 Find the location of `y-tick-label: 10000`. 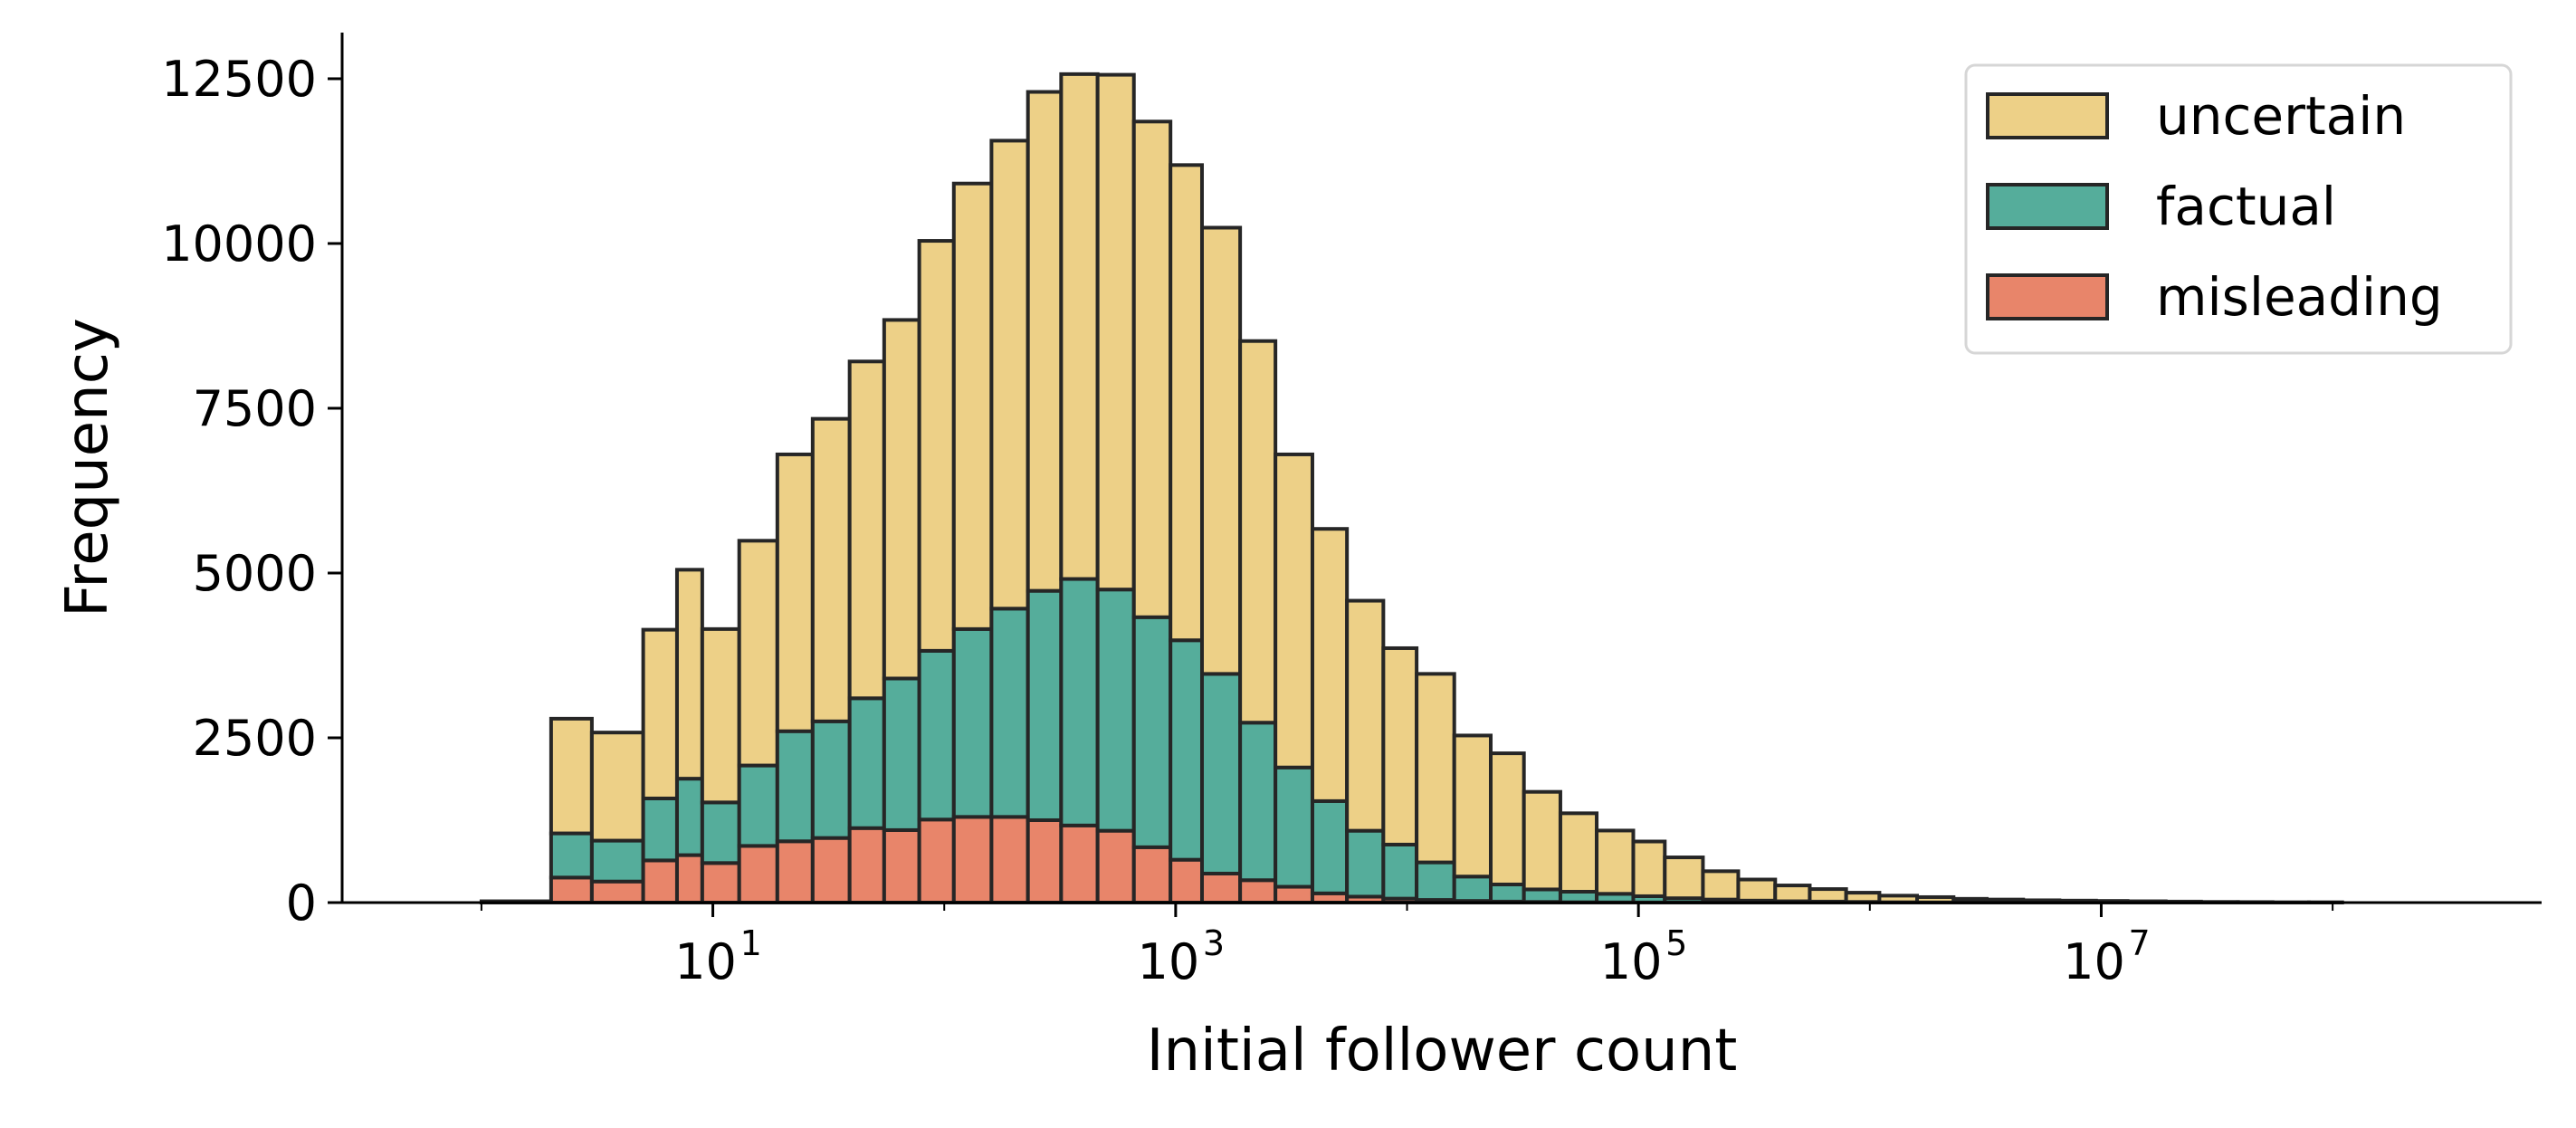

y-tick-label: 10000 is located at coordinates (239, 244).